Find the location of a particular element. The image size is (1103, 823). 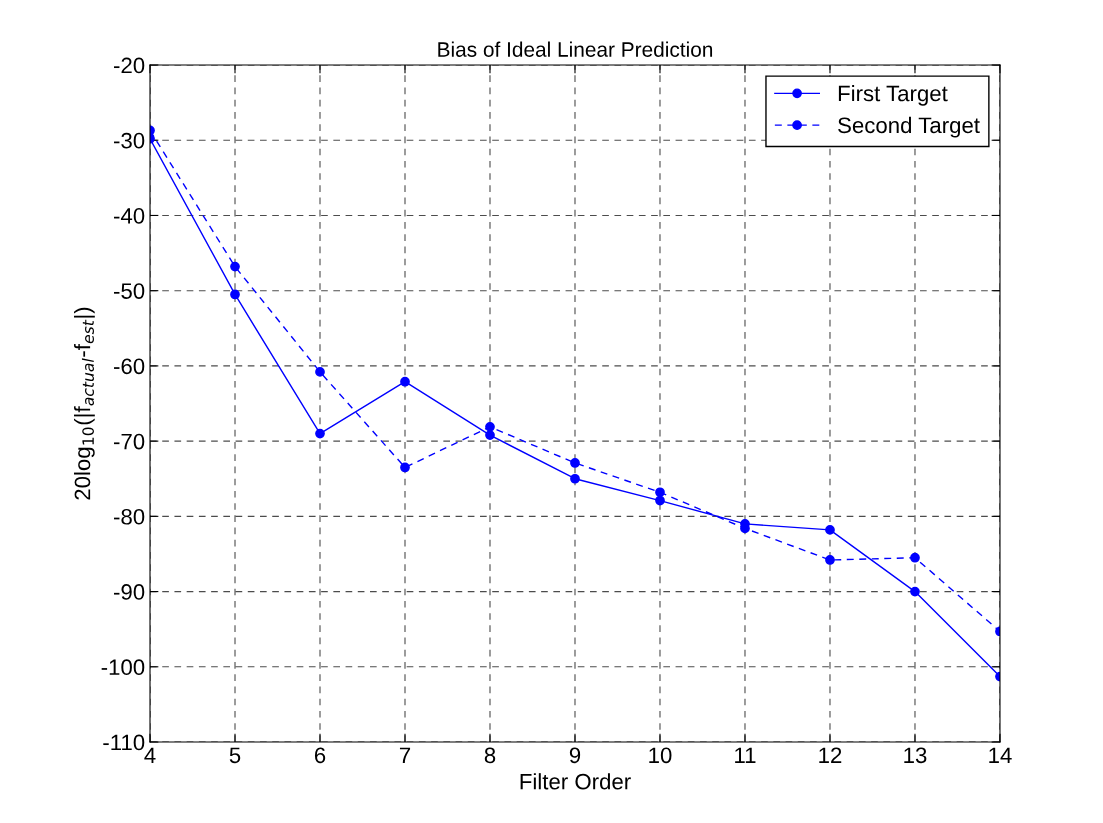

x-tick-label: 10 is located at coordinates (660, 755).